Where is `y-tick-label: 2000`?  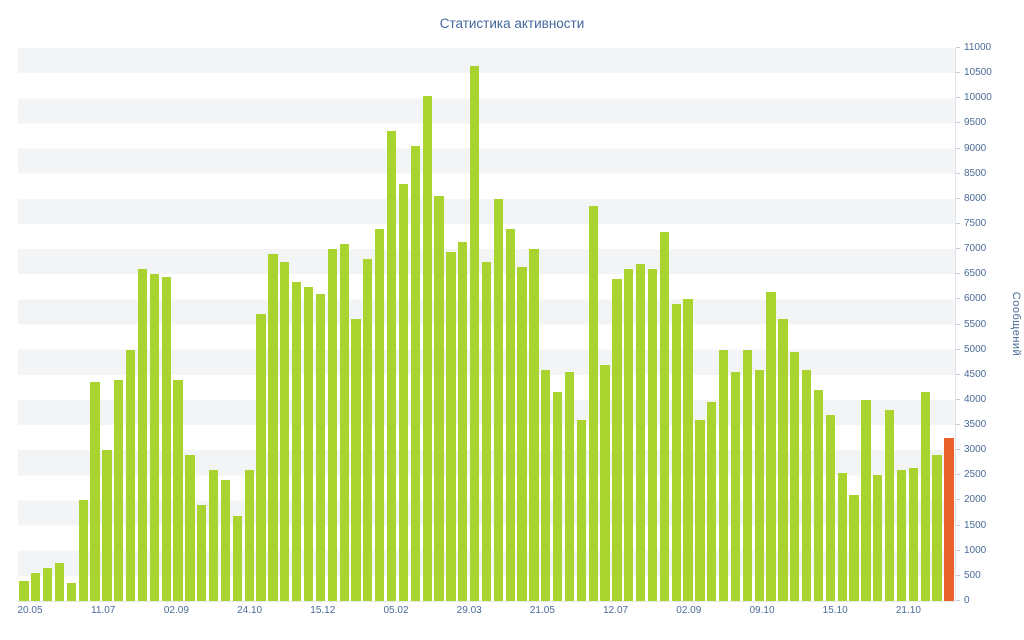 y-tick-label: 2000 is located at coordinates (975, 500).